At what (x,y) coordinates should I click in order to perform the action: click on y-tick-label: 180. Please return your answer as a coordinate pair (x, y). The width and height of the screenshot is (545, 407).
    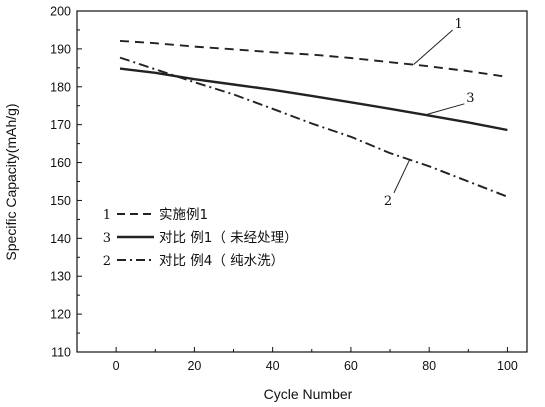
    Looking at the image, I should click on (60, 87).